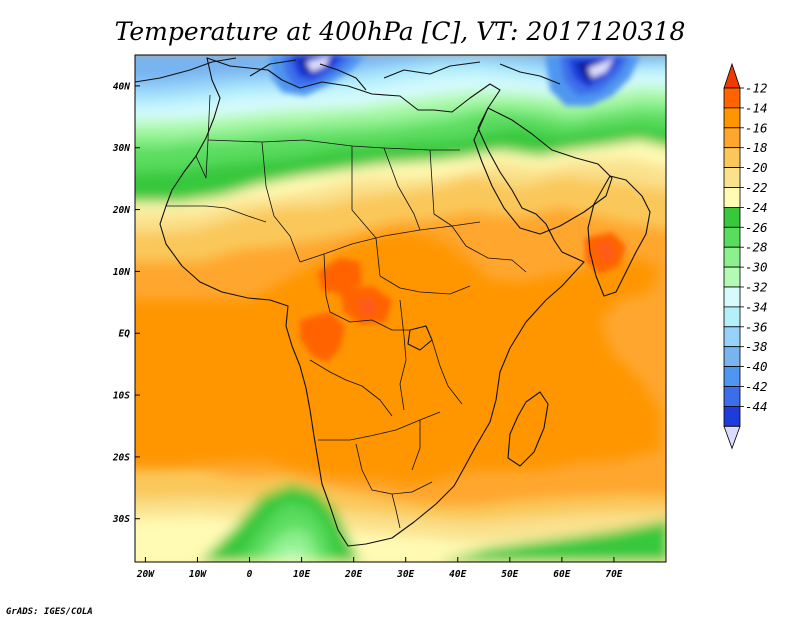 The height and width of the screenshot is (618, 800). Describe the element at coordinates (756, 287) in the screenshot. I see `colorbar-label: -32` at that location.